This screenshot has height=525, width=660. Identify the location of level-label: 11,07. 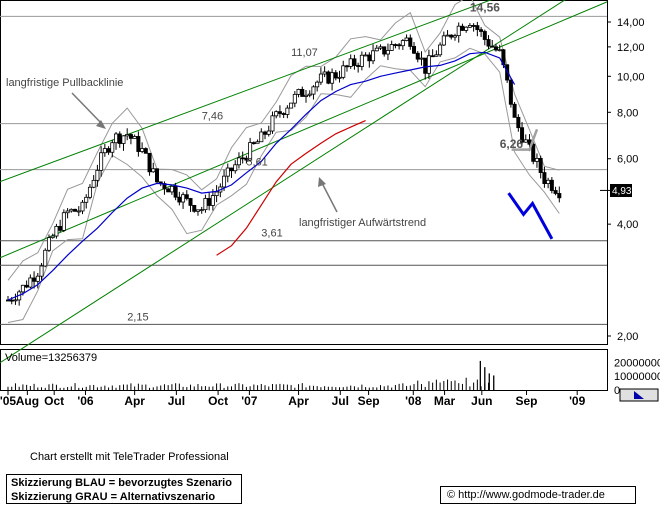
(304, 53).